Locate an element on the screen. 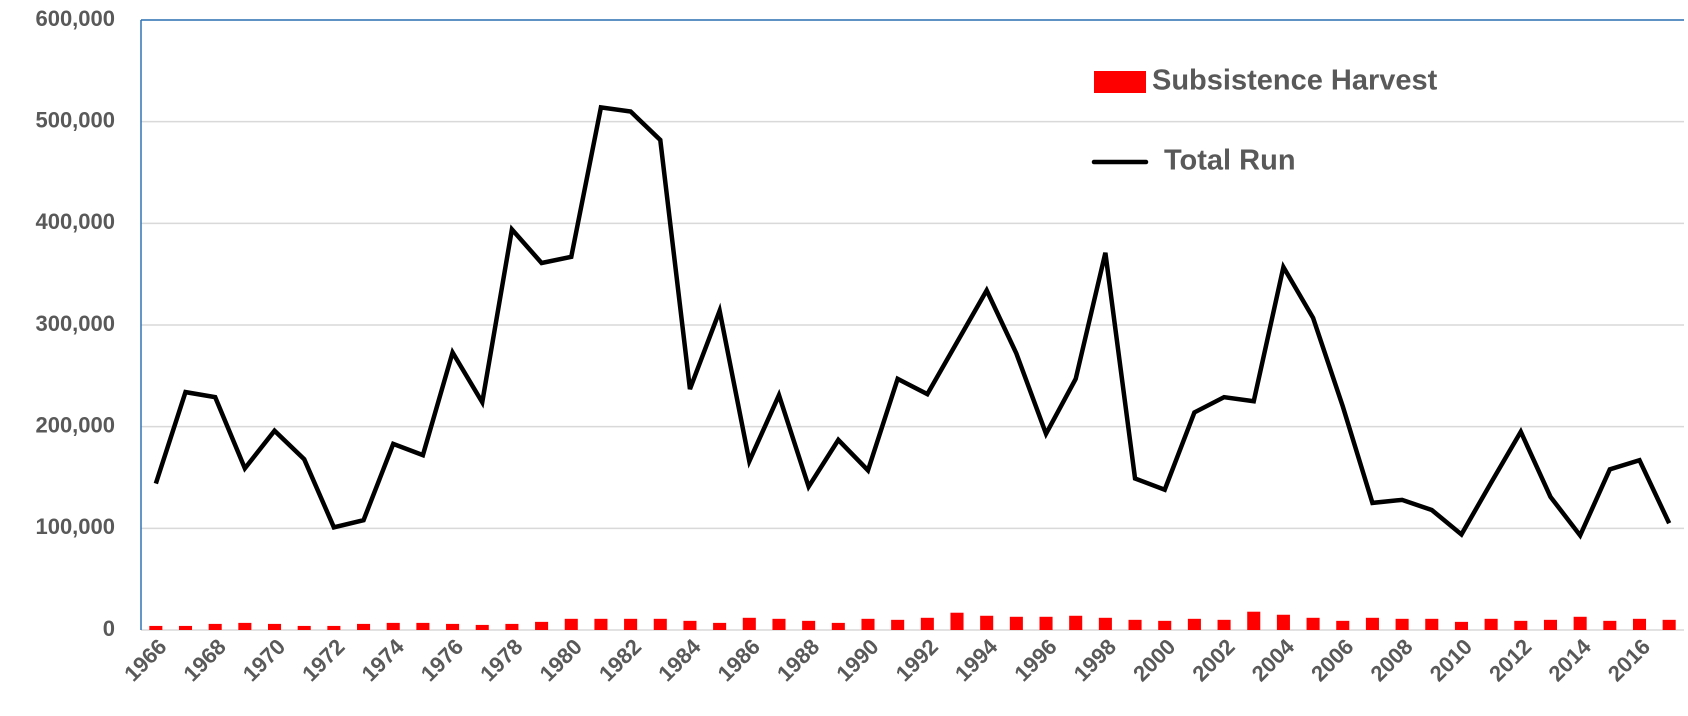 The height and width of the screenshot is (716, 1688). x-tick-label: 1986 is located at coordinates (739, 660).